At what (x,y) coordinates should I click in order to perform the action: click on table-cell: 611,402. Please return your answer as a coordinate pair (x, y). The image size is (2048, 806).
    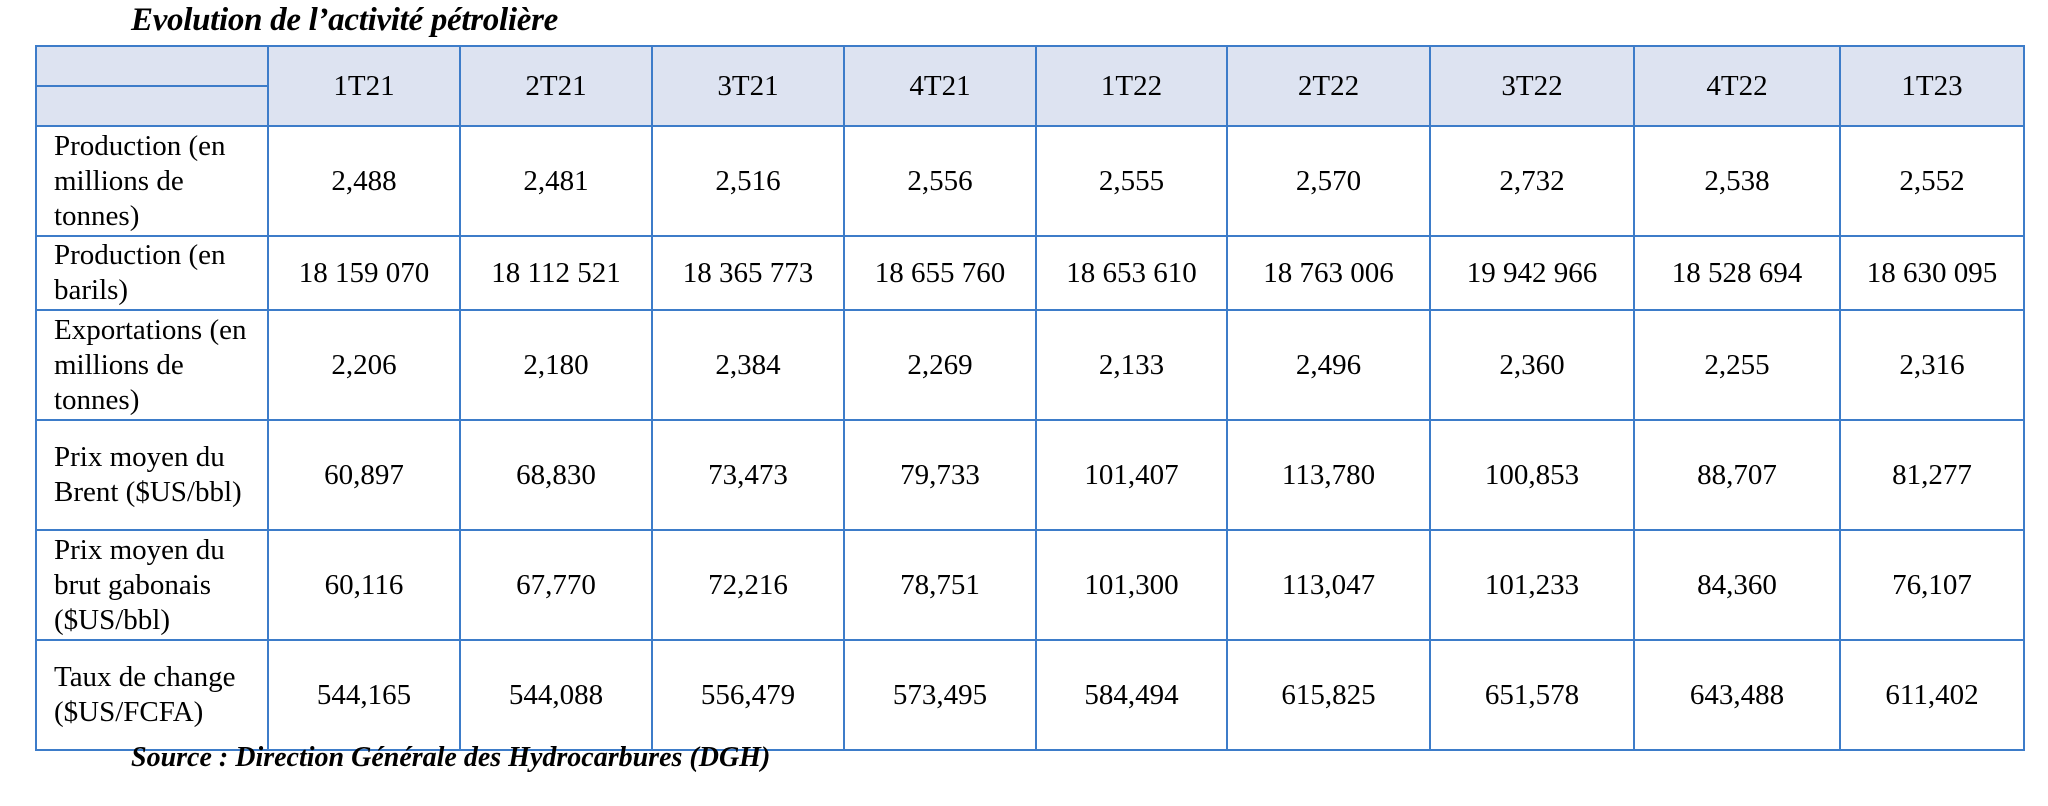
    Looking at the image, I should click on (1932, 695).